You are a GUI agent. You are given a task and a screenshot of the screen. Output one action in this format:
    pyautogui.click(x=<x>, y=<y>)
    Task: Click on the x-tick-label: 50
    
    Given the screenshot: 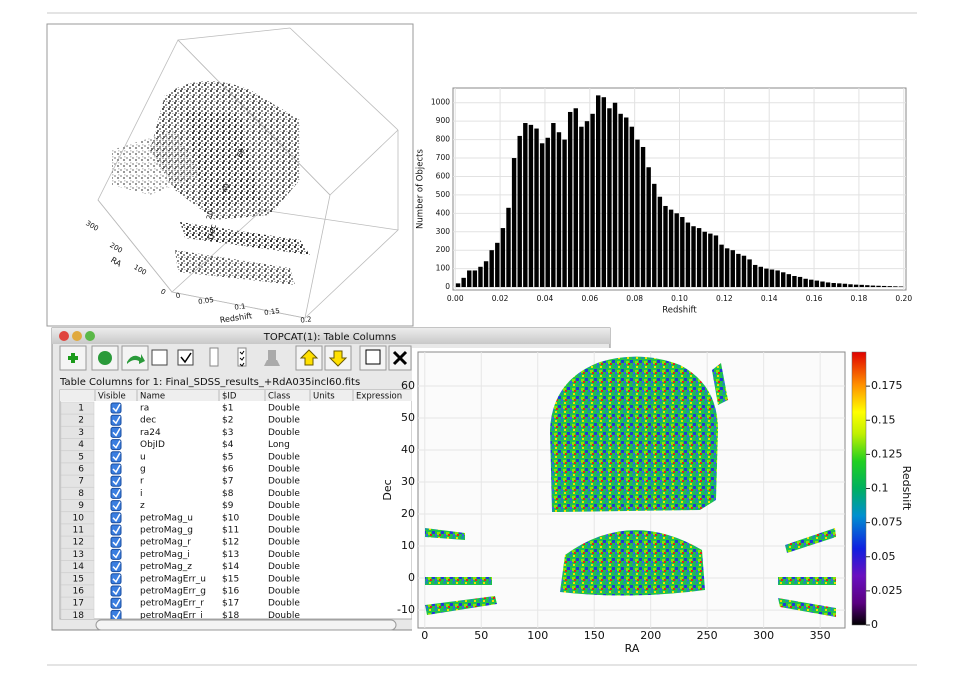 What is the action you would take?
    pyautogui.click(x=481, y=635)
    